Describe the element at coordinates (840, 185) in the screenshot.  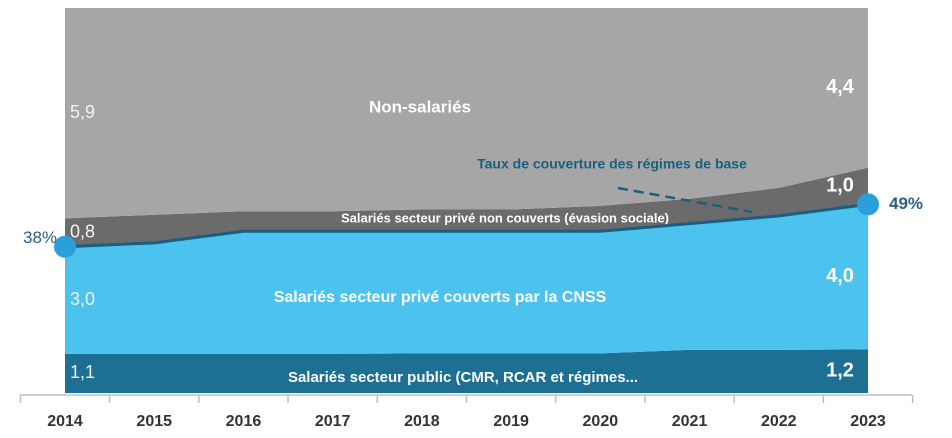
I see `value-label: 1,0` at that location.